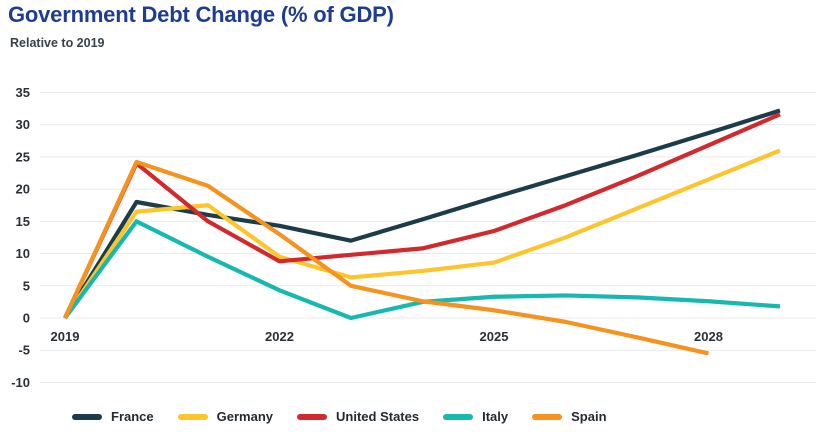  I want to click on legend-label-italy: Italy, so click(495, 416).